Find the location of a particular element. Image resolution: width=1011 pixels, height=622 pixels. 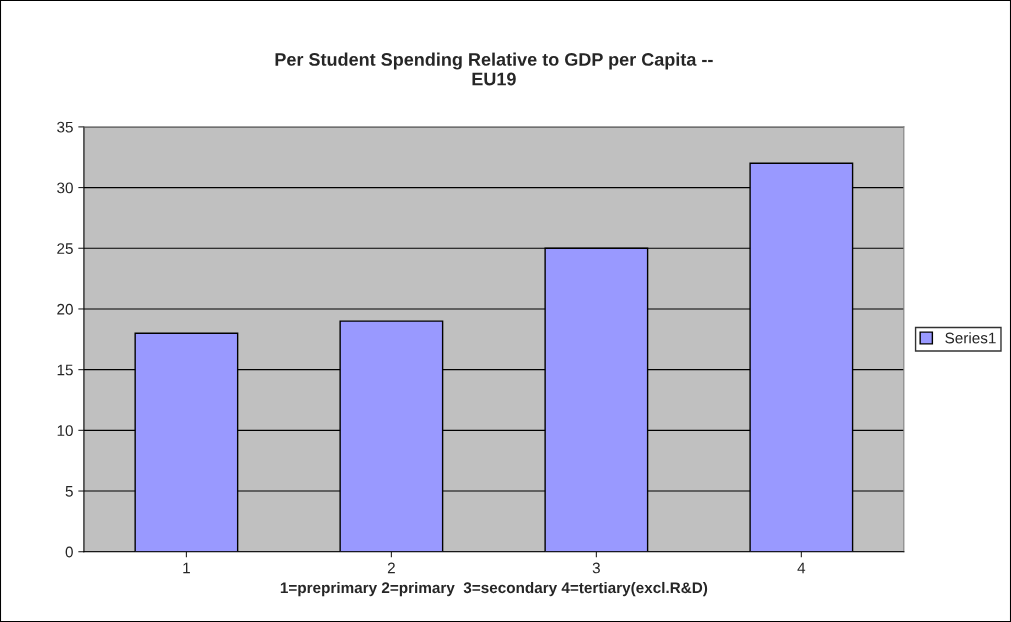

y-tick-label: 30 is located at coordinates (65, 188).